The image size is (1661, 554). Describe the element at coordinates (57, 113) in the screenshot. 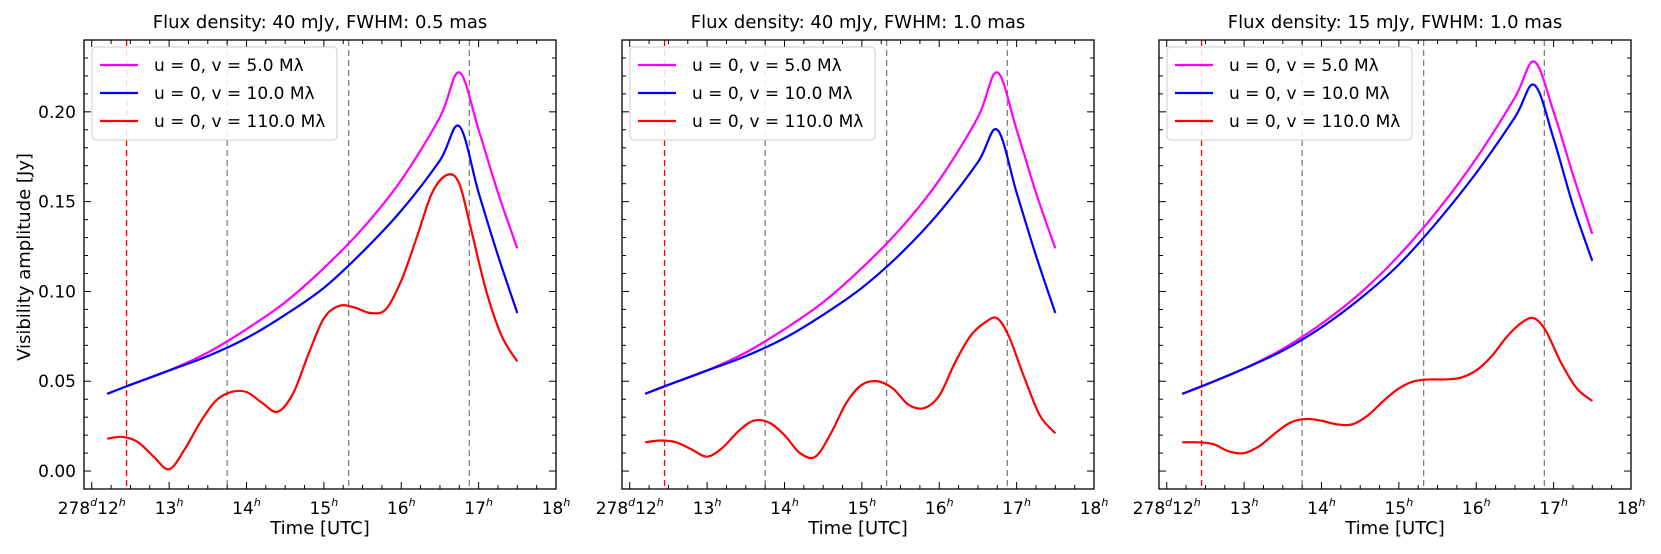

I see `y-tick-label: 0.20` at that location.